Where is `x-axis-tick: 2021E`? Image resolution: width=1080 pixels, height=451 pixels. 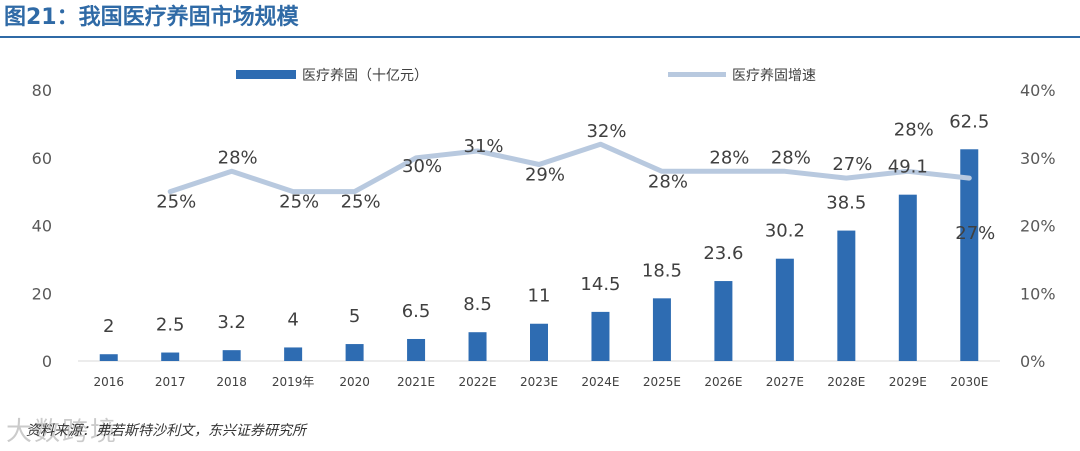 x-axis-tick: 2021E is located at coordinates (416, 382).